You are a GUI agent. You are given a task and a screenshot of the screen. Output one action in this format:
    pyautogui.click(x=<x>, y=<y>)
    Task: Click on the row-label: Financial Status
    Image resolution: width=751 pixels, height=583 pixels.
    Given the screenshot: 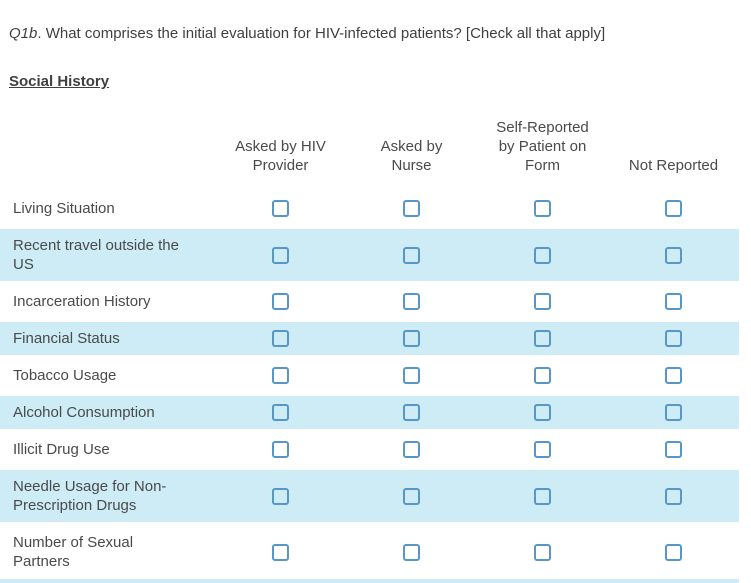 What is the action you would take?
    pyautogui.click(x=66, y=338)
    